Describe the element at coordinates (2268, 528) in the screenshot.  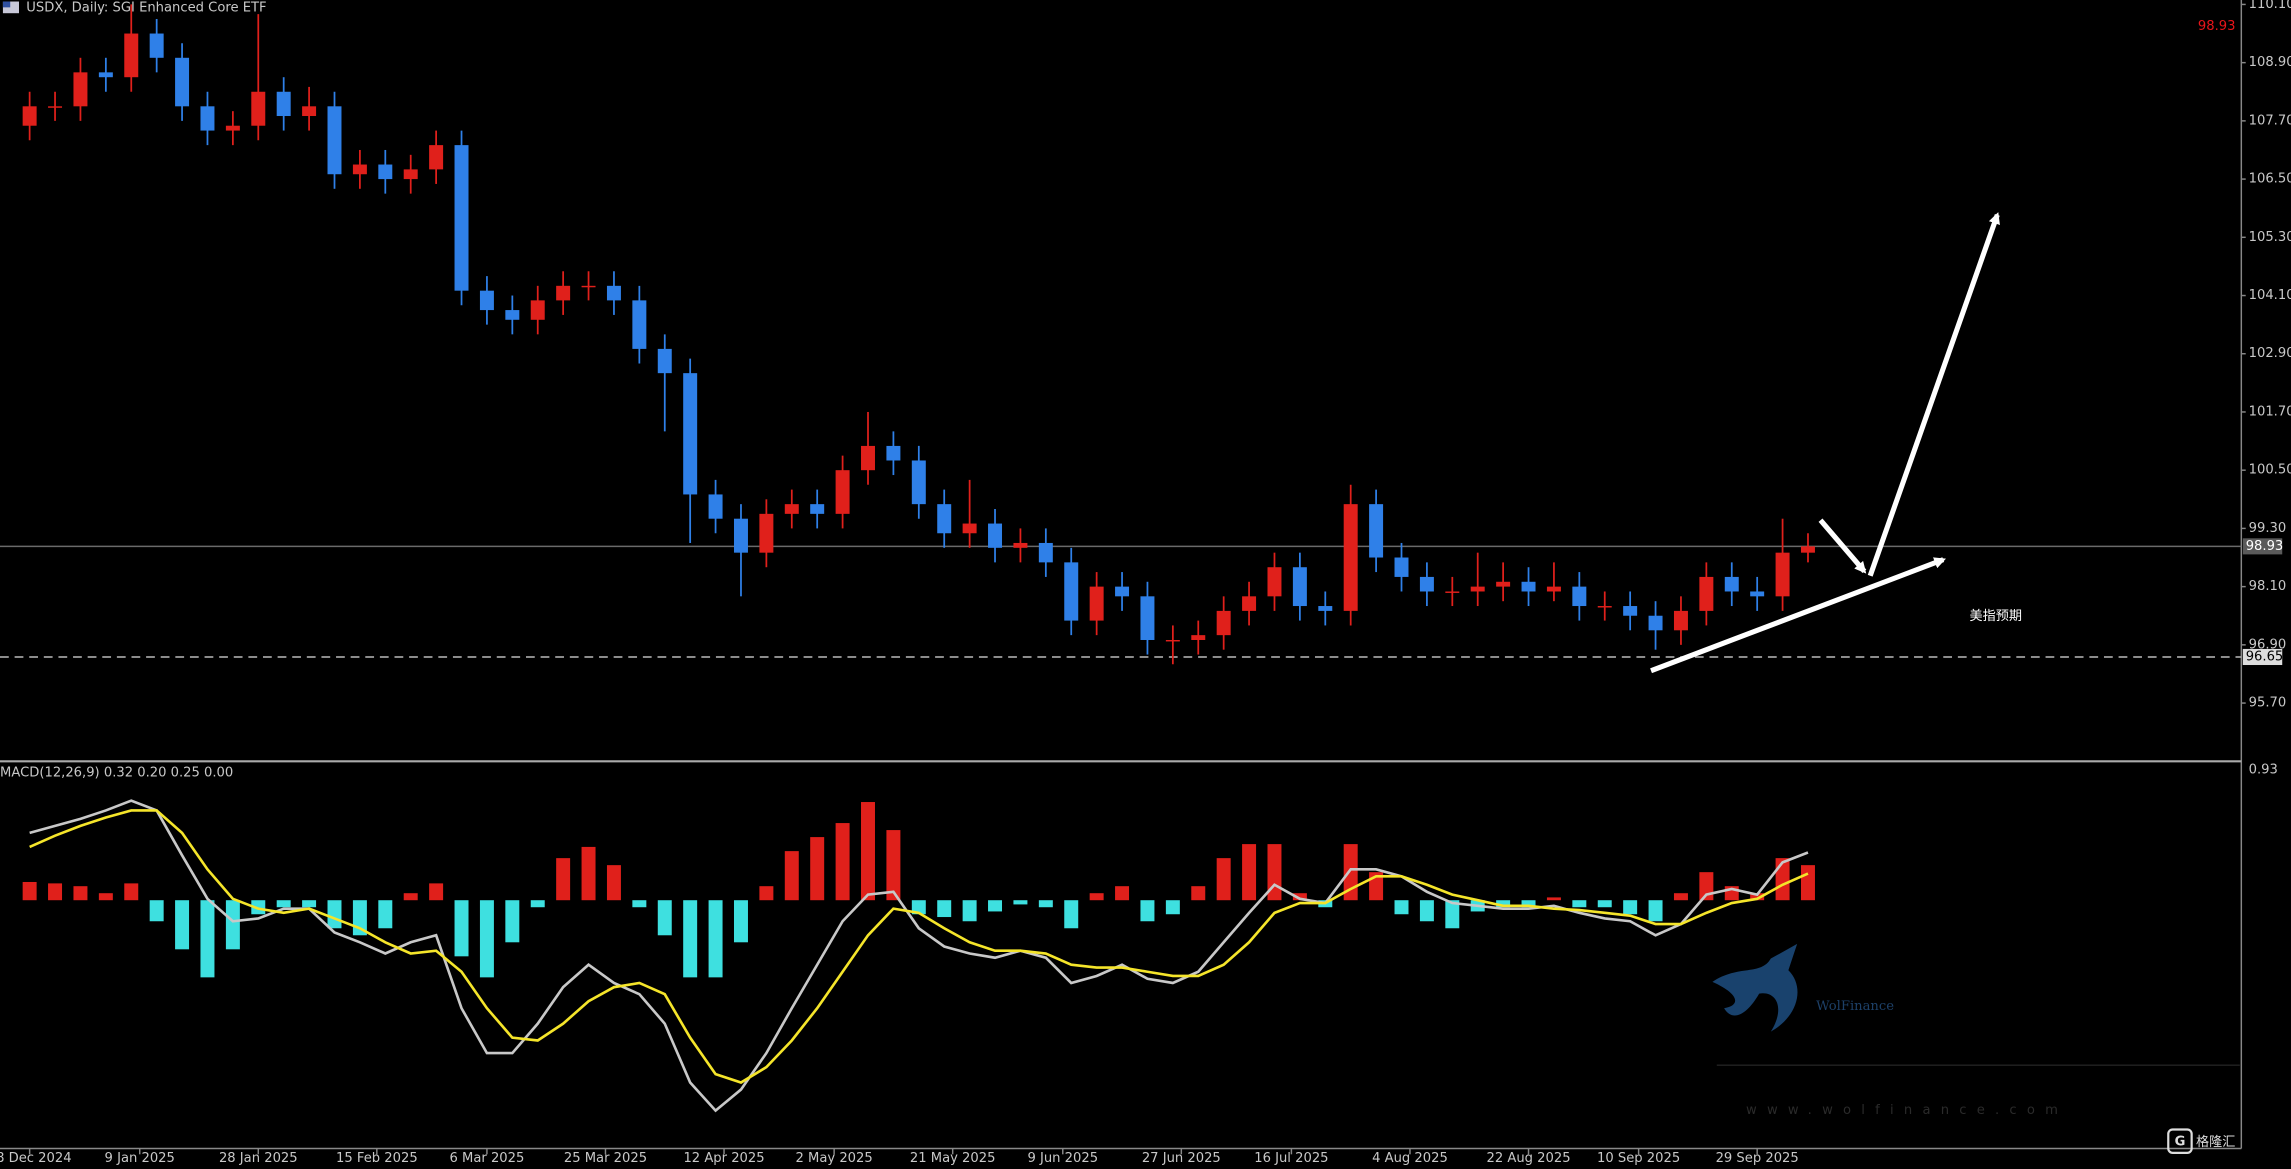
I see `y-tick-label: 99.30` at that location.